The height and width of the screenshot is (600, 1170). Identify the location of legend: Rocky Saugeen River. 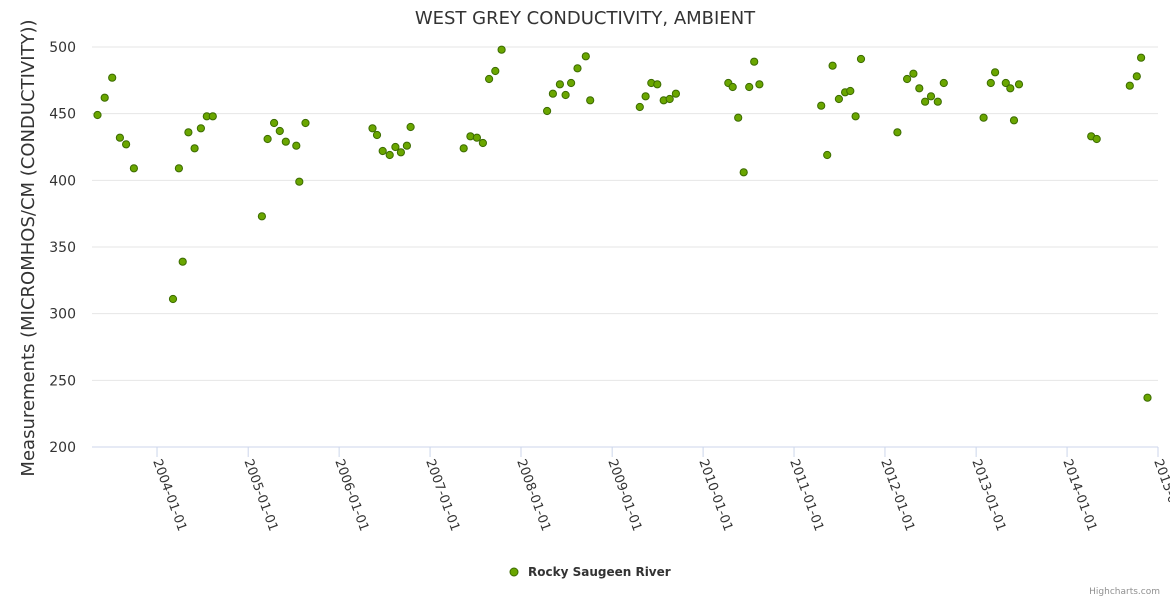
(590, 572).